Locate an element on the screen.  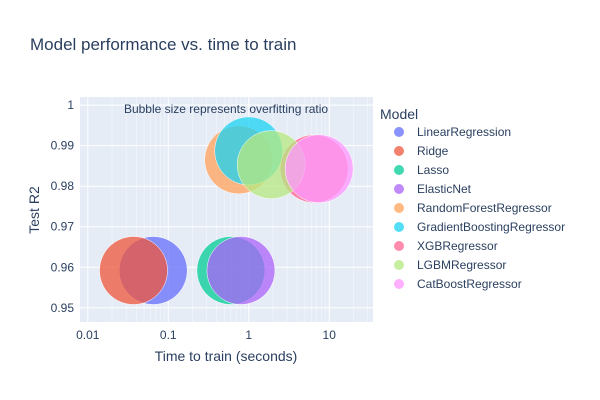
bubble-elasticnet is located at coordinates (241, 270).